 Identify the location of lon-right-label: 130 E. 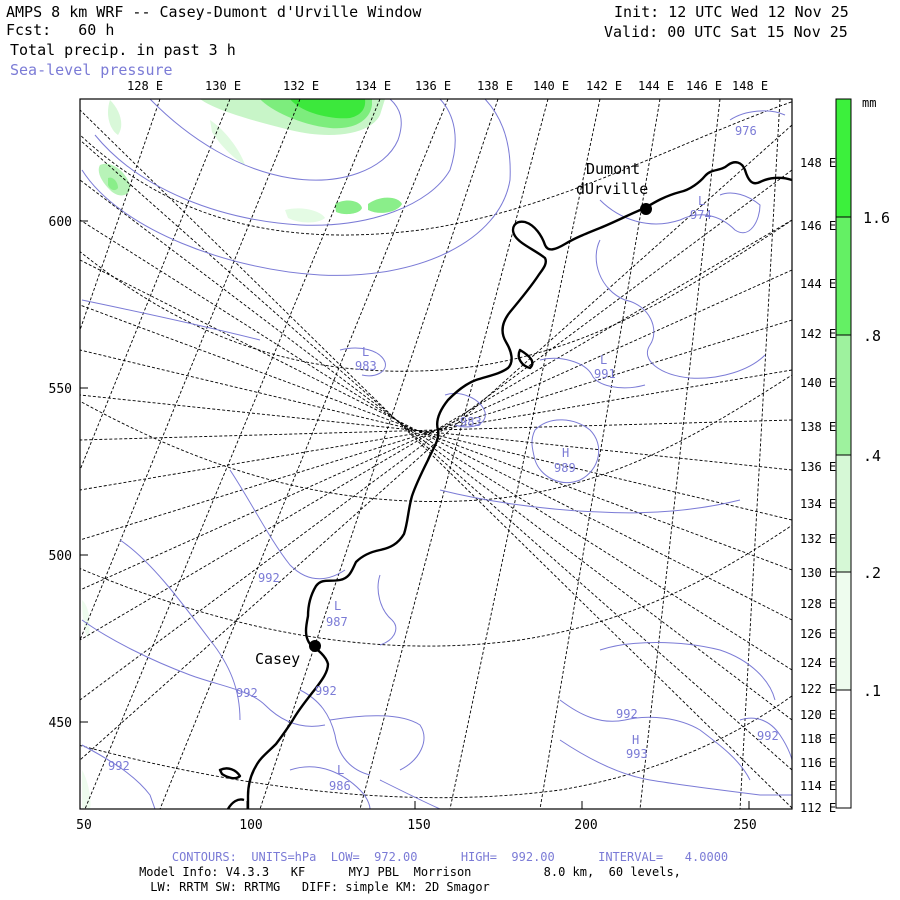
(818, 573).